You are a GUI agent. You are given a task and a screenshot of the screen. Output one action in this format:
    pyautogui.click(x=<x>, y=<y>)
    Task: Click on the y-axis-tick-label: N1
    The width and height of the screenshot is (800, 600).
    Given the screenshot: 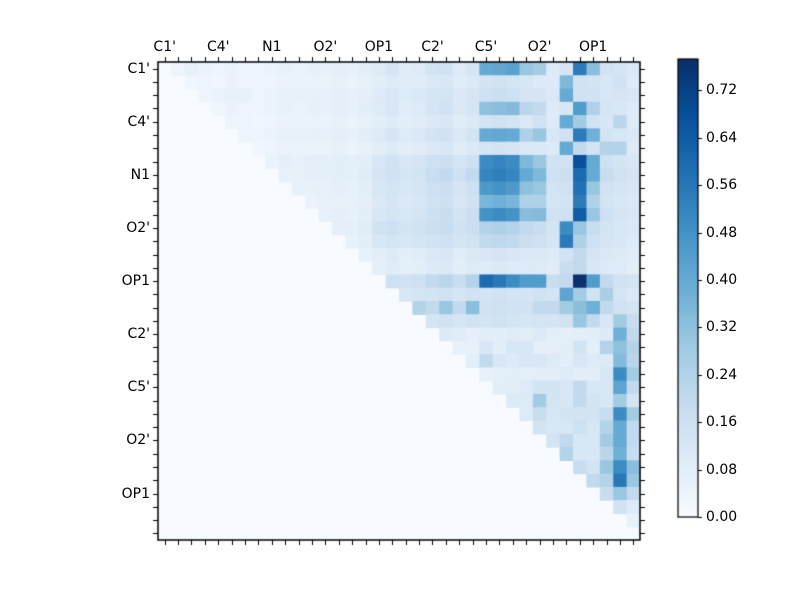 What is the action you would take?
    pyautogui.click(x=140, y=174)
    